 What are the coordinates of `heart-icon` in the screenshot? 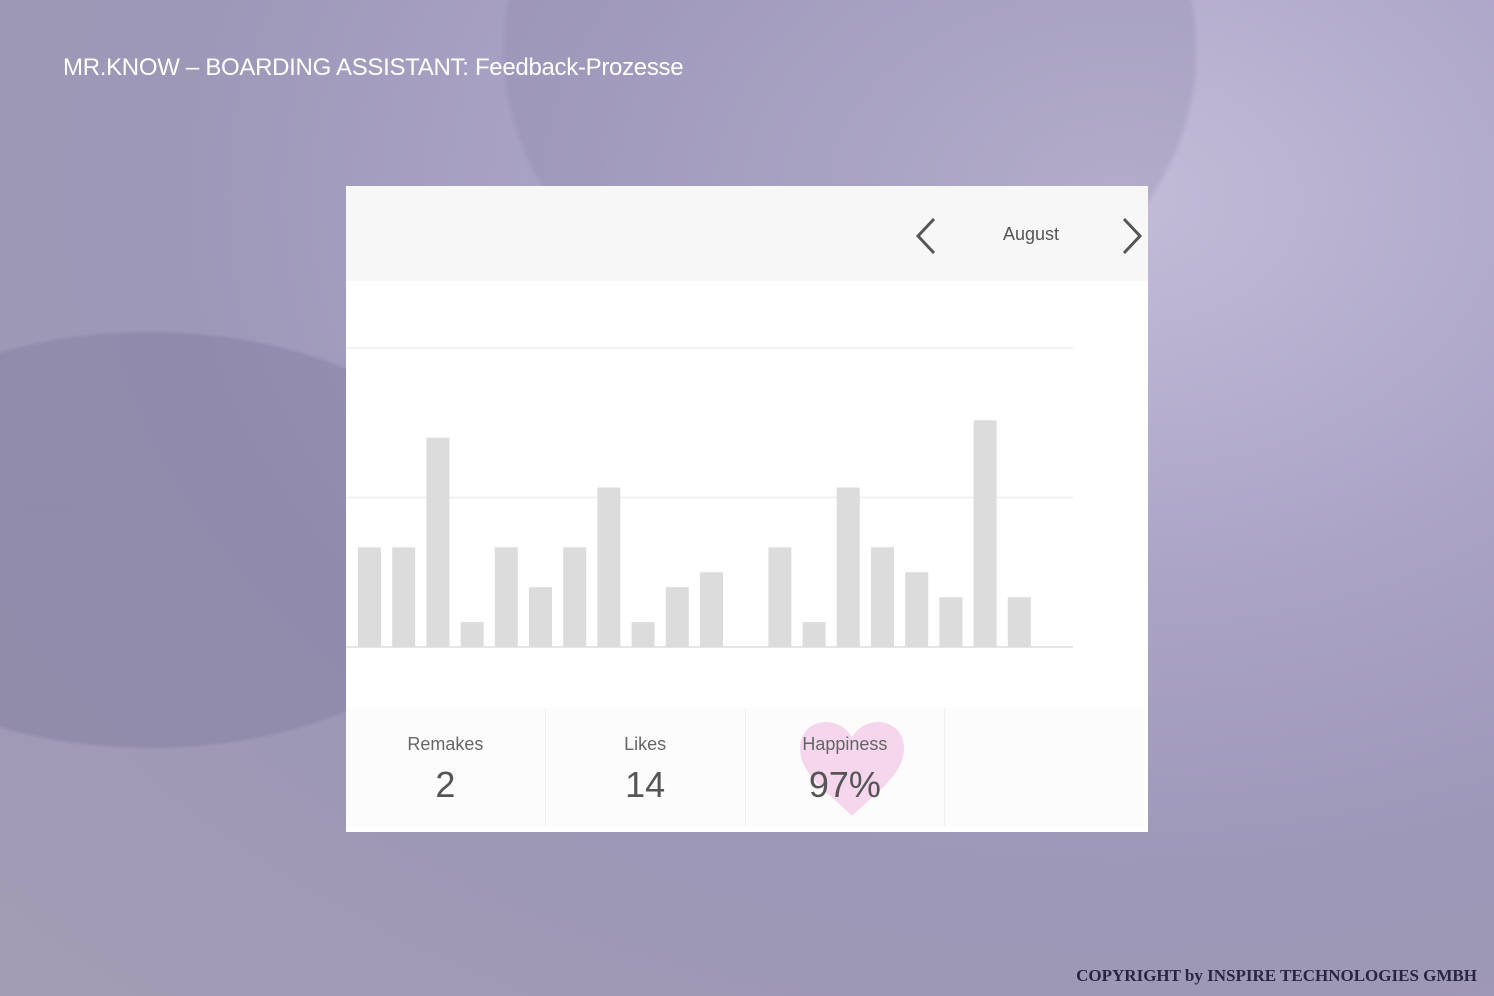 It's located at (851, 769).